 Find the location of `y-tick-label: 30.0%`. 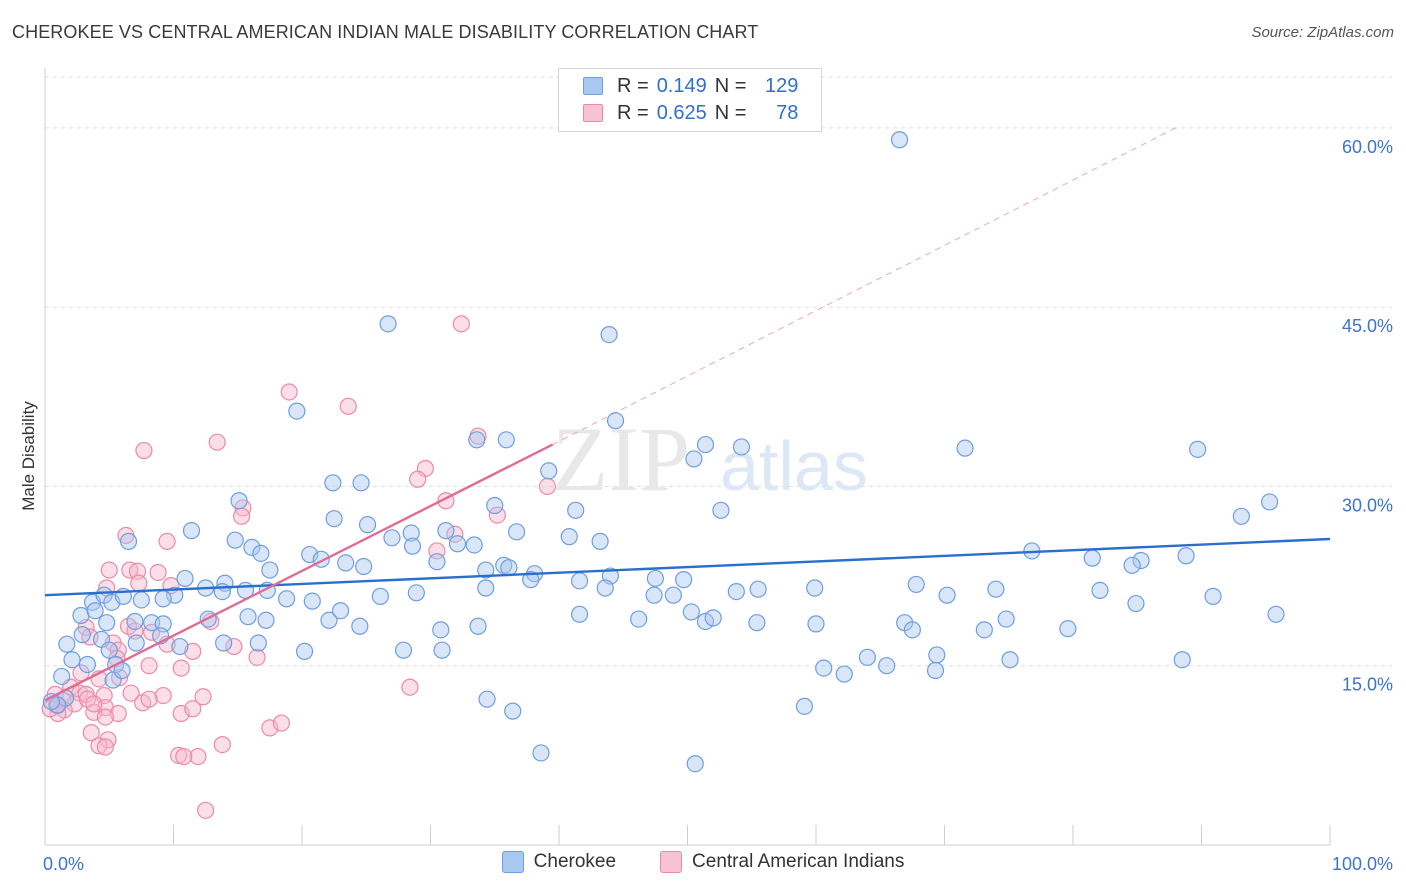

y-tick-label: 30.0% is located at coordinates (1367, 505).